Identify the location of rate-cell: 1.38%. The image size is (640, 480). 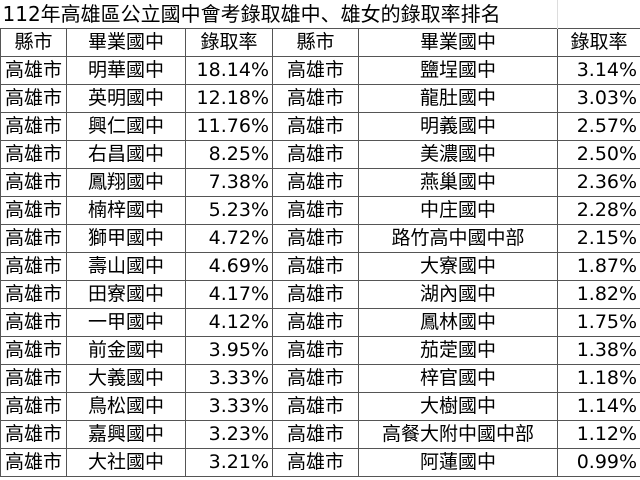
(598, 350).